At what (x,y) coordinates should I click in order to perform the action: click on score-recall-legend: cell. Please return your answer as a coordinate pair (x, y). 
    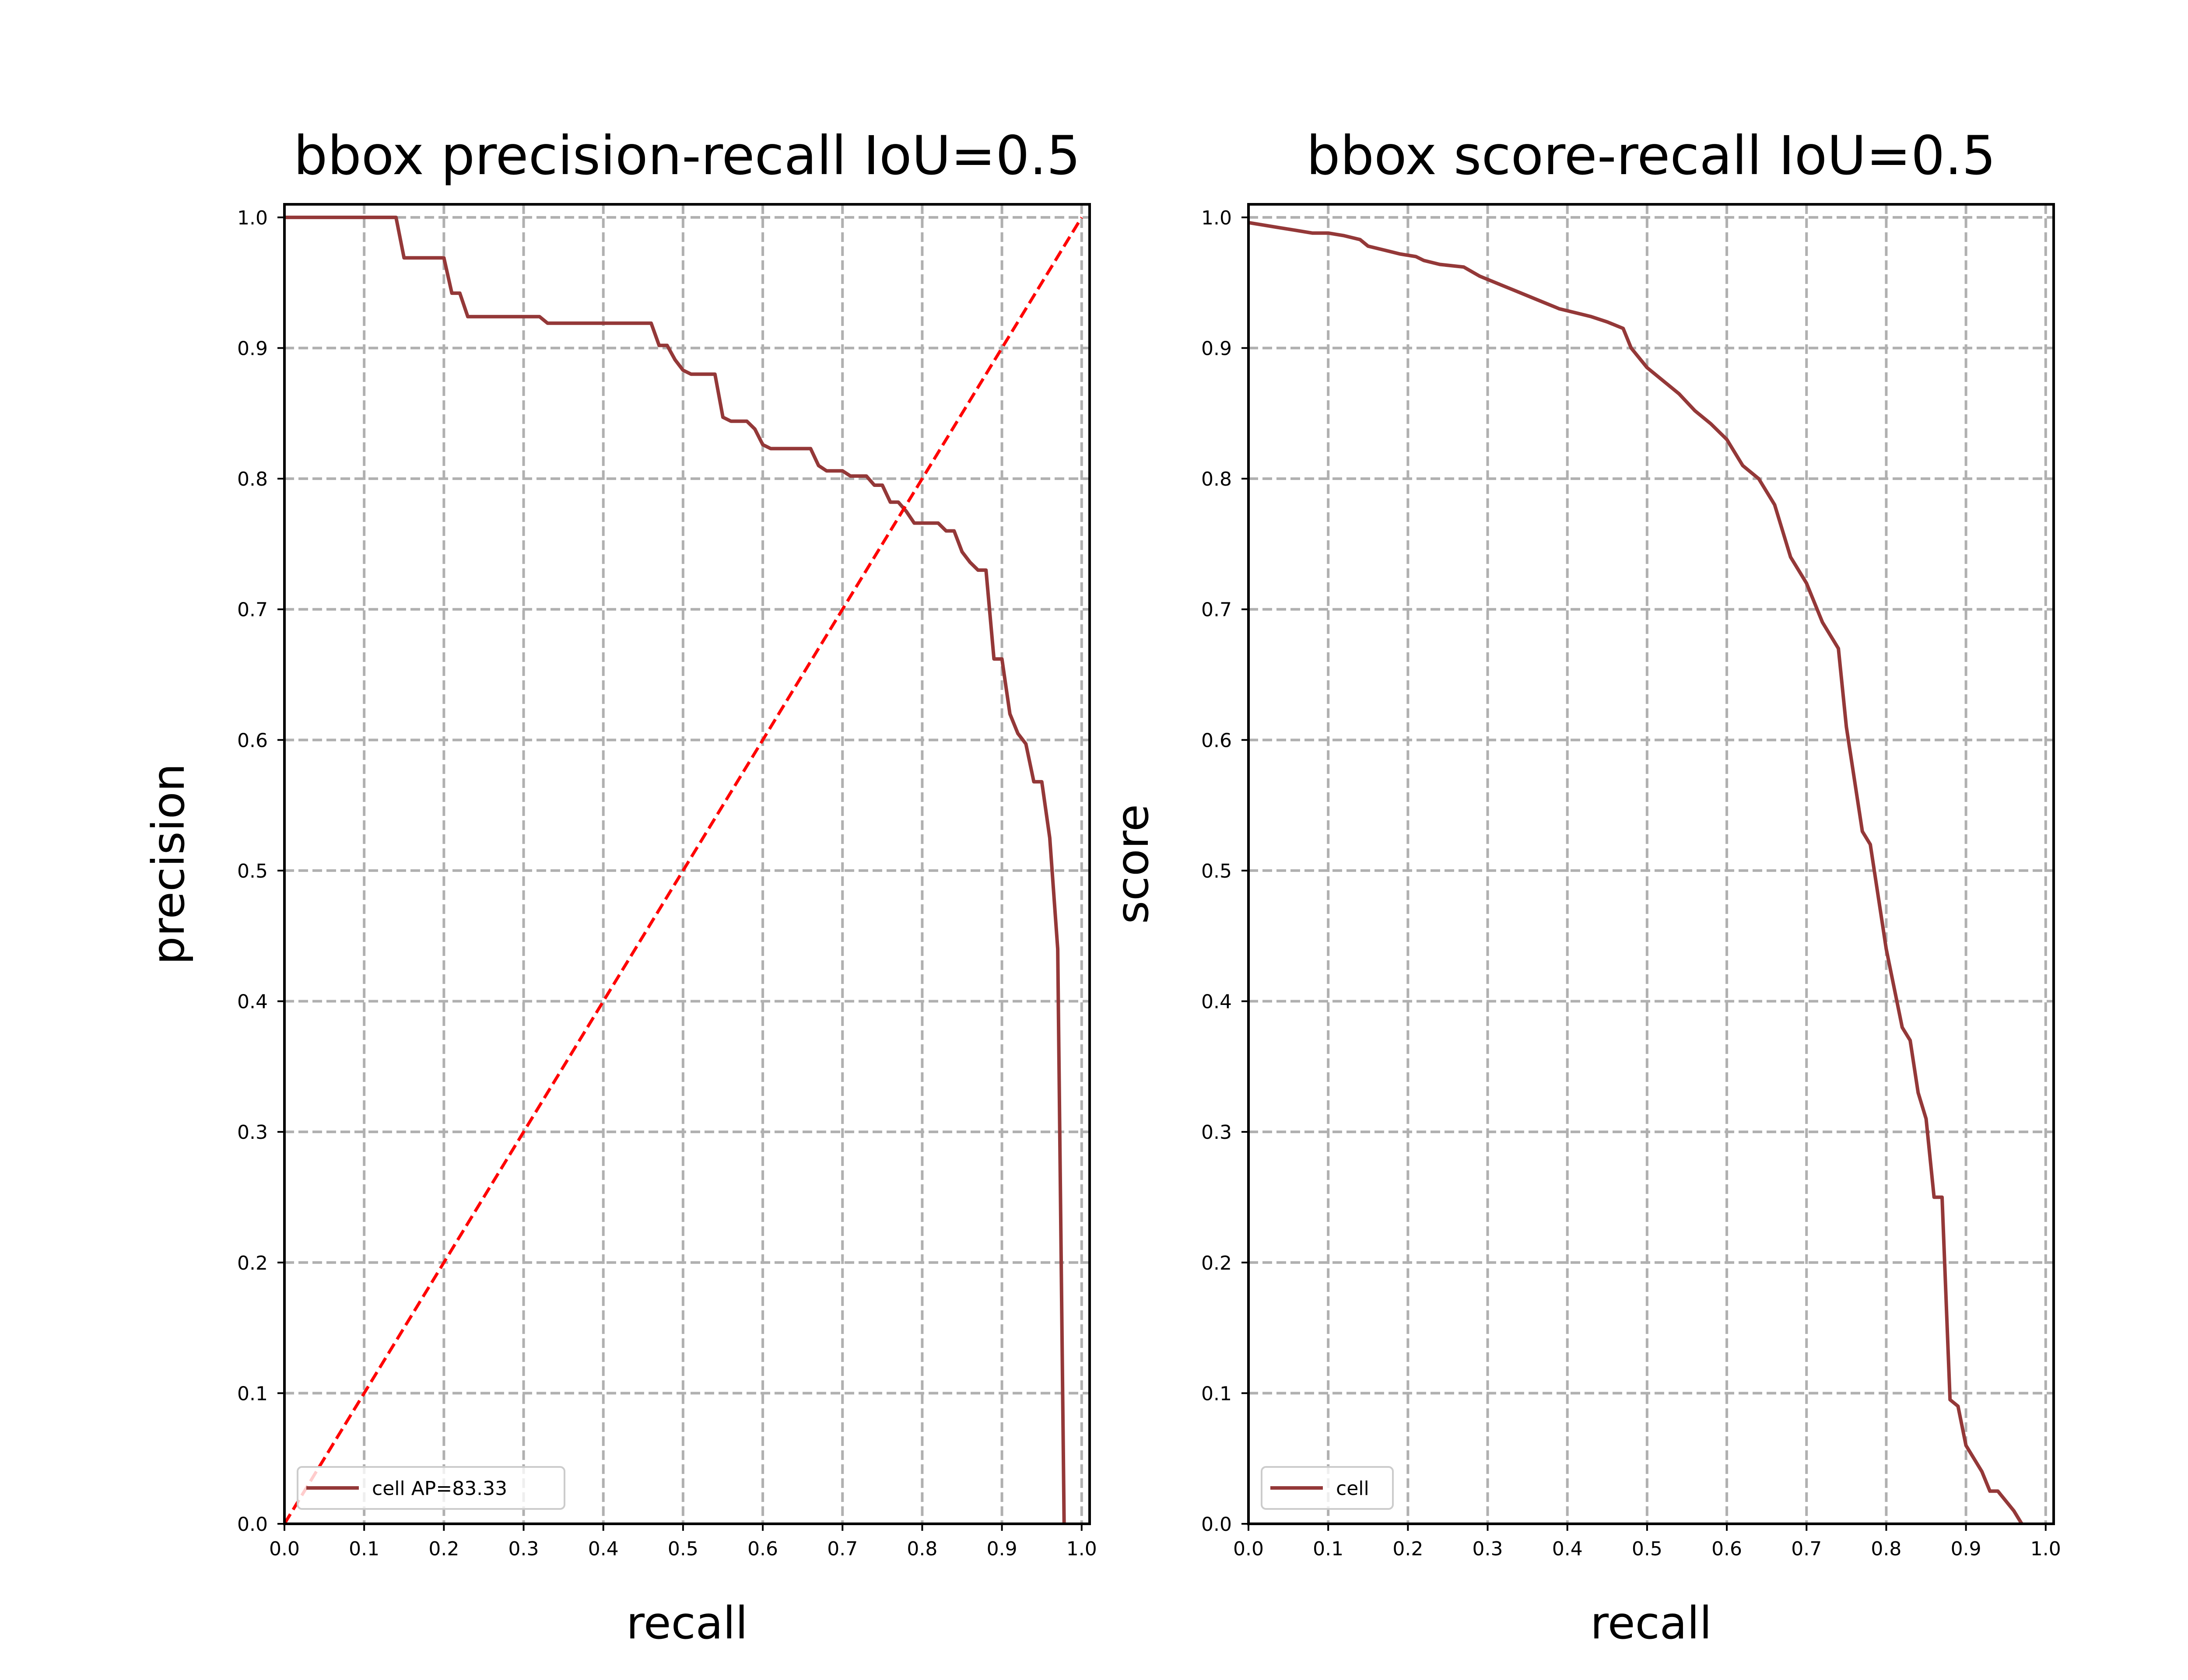
    Looking at the image, I should click on (1327, 1488).